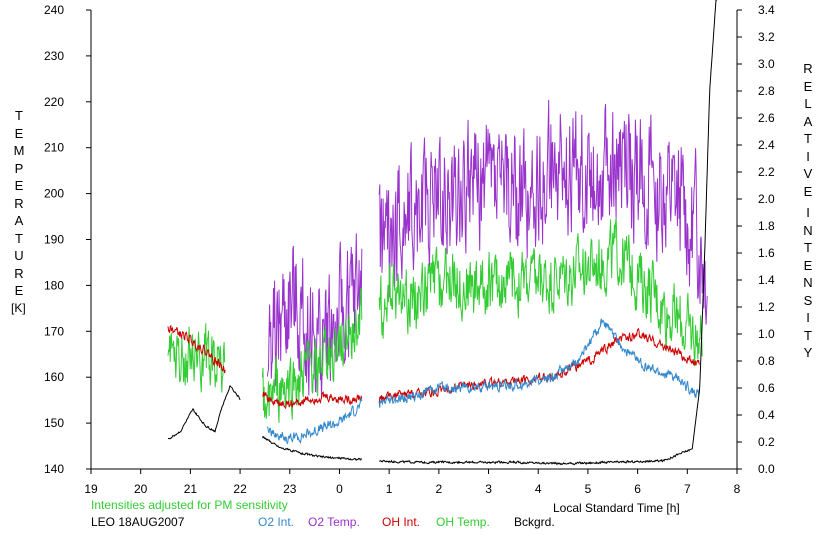 The width and height of the screenshot is (828, 535). What do you see at coordinates (290, 489) in the screenshot?
I see `x-tick-label: 23` at bounding box center [290, 489].